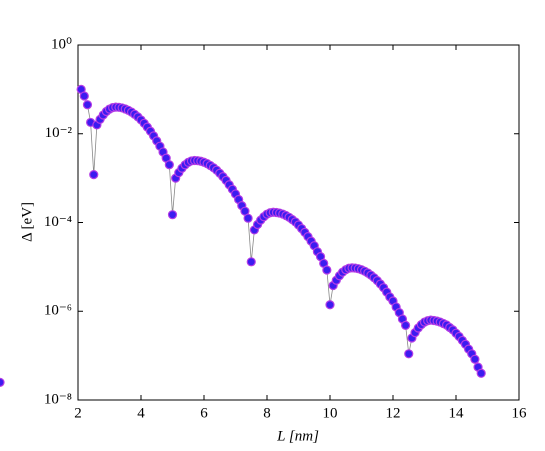  What do you see at coordinates (267, 413) in the screenshot?
I see `x-tick-label: 8` at bounding box center [267, 413].